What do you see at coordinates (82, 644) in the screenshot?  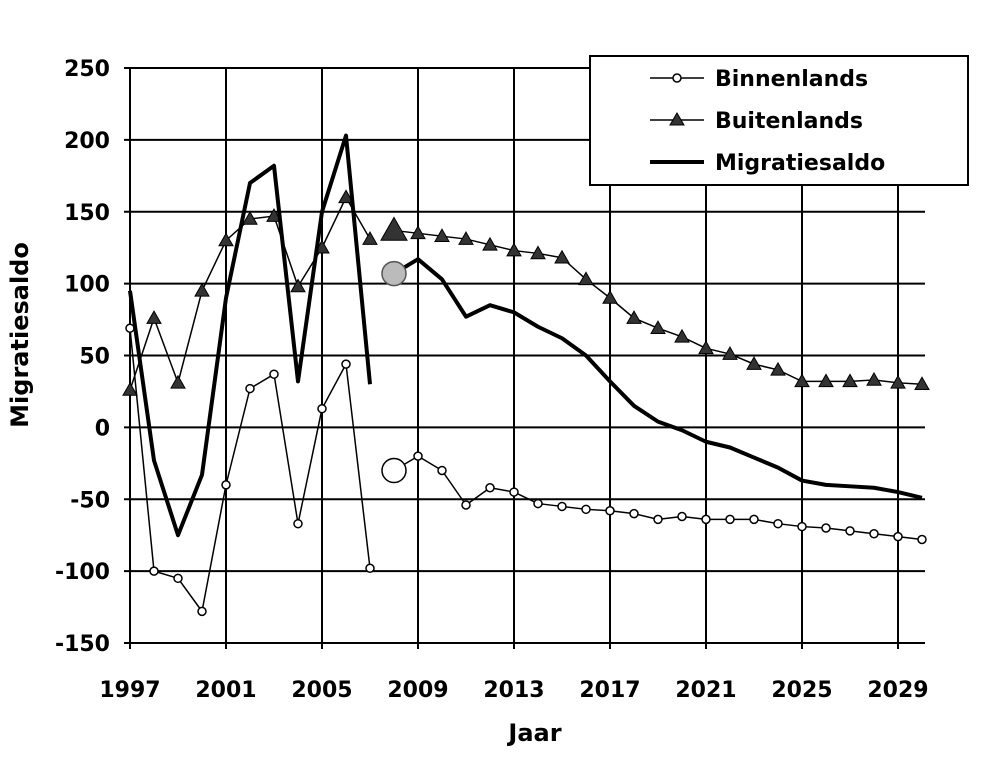 I see `y-tick-label: -150` at bounding box center [82, 644].